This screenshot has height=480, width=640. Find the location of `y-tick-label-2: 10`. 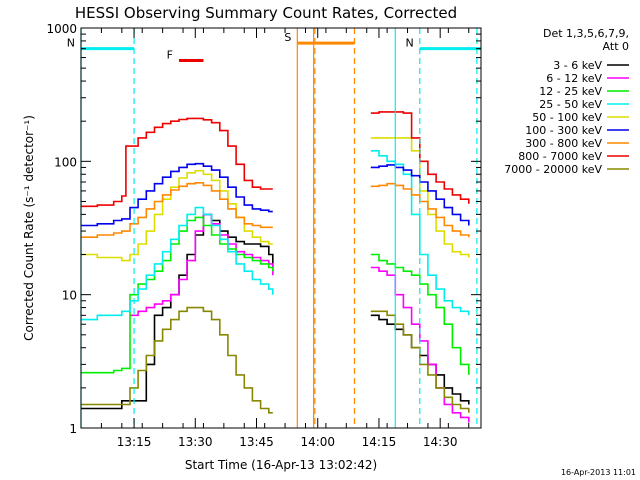

y-tick-label-2: 10 is located at coordinates (69, 296).